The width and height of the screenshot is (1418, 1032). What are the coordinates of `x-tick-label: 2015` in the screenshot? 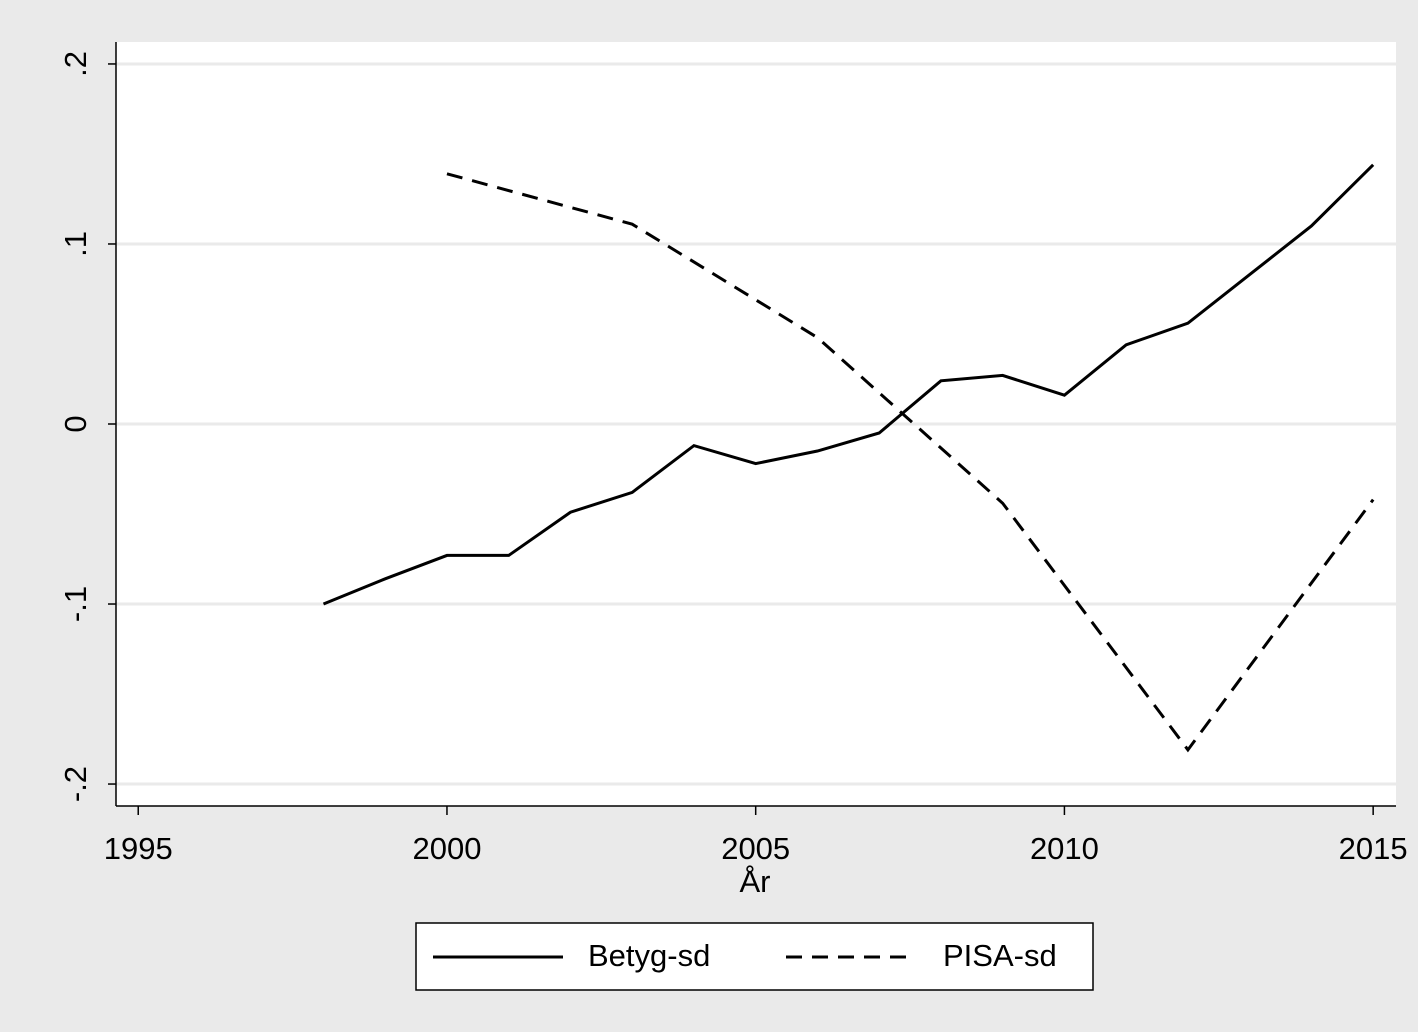 It's located at (1373, 848).